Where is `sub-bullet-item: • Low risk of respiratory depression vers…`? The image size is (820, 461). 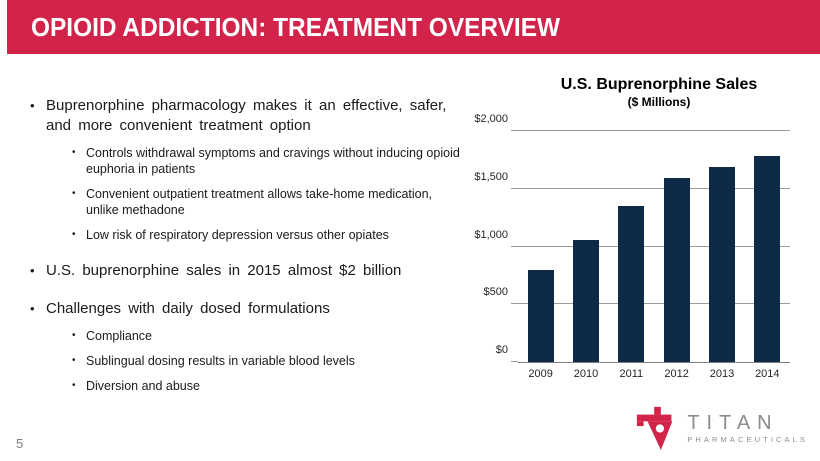
sub-bullet-item: • Low risk of respiratory depression vers… is located at coordinates (245, 235).